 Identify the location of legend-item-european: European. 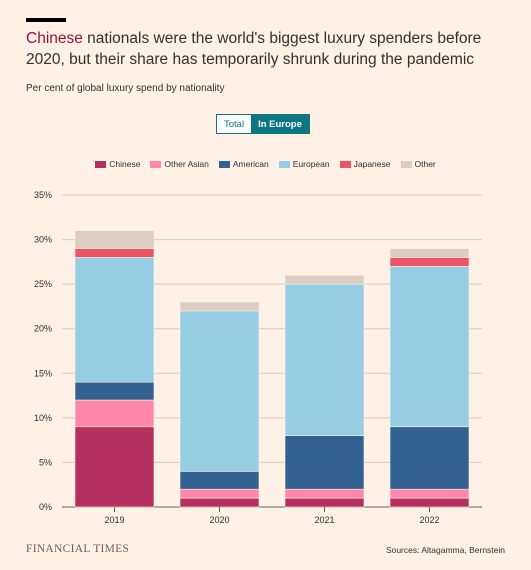
(304, 164).